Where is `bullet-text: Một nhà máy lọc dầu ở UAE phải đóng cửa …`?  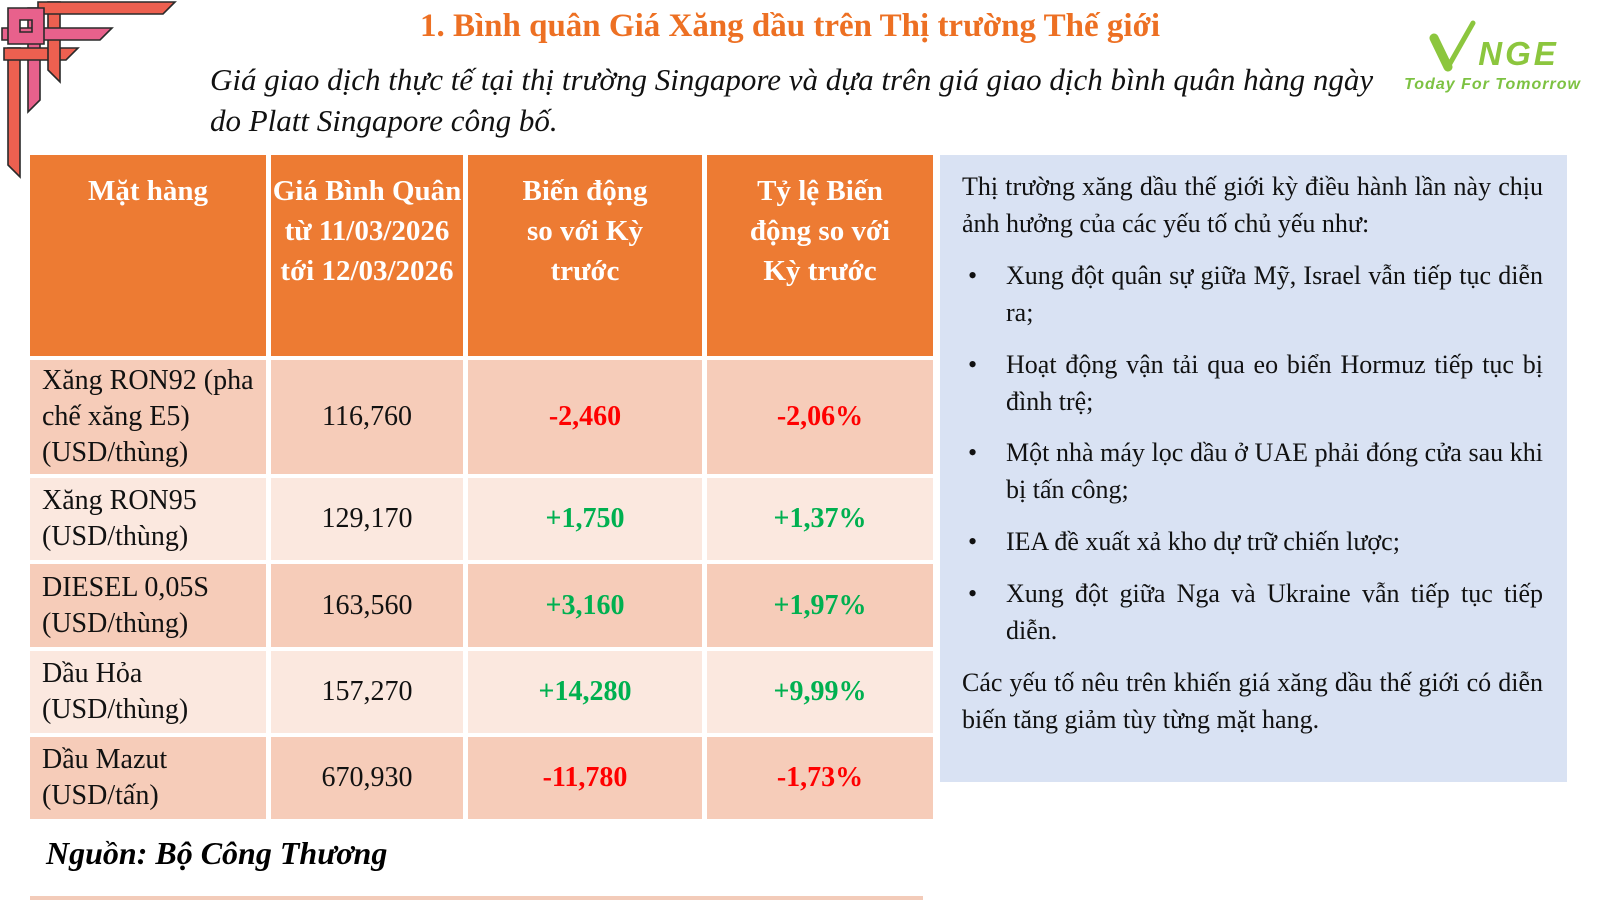
bullet-text: Một nhà máy lọc dầu ở UAE phải đóng cửa … is located at coordinates (1274, 471).